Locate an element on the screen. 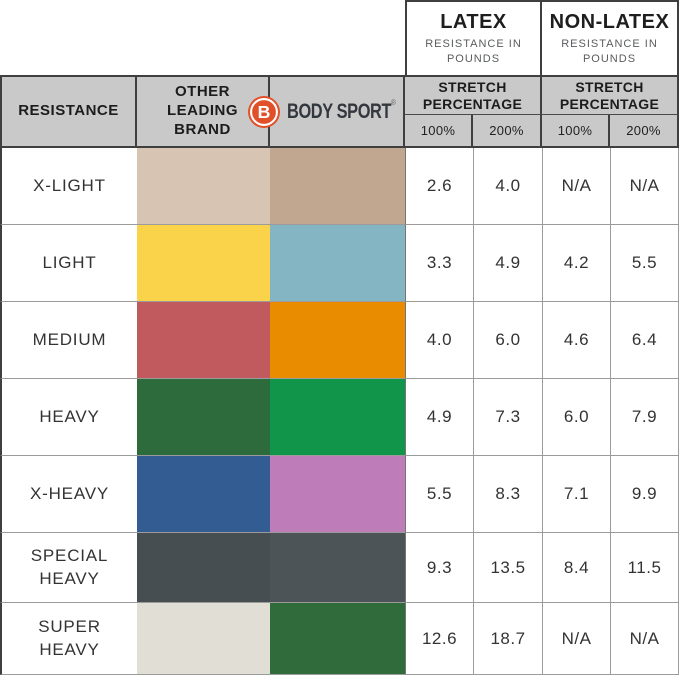 The width and height of the screenshot is (679, 679). latex-header: LATEX RESISTANCE IN POUNDS is located at coordinates (473, 37).